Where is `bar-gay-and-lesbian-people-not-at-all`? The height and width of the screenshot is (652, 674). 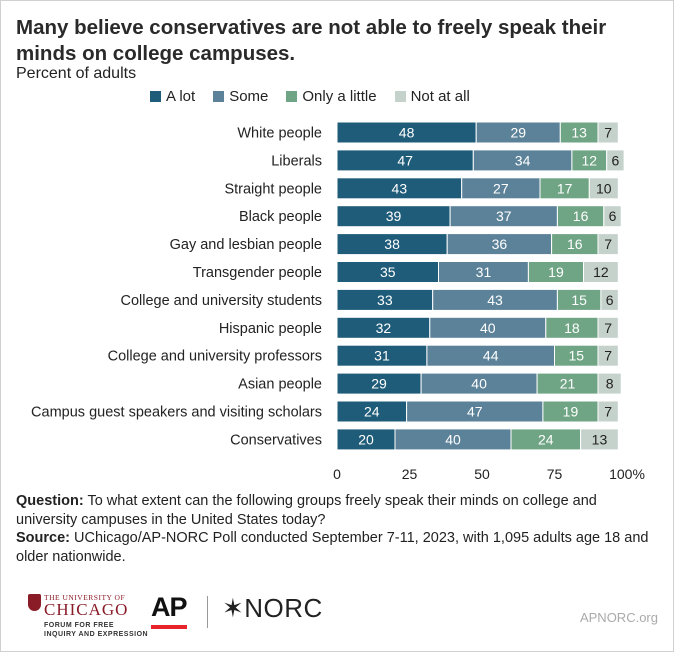 bar-gay-and-lesbian-people-not-at-all is located at coordinates (608, 244).